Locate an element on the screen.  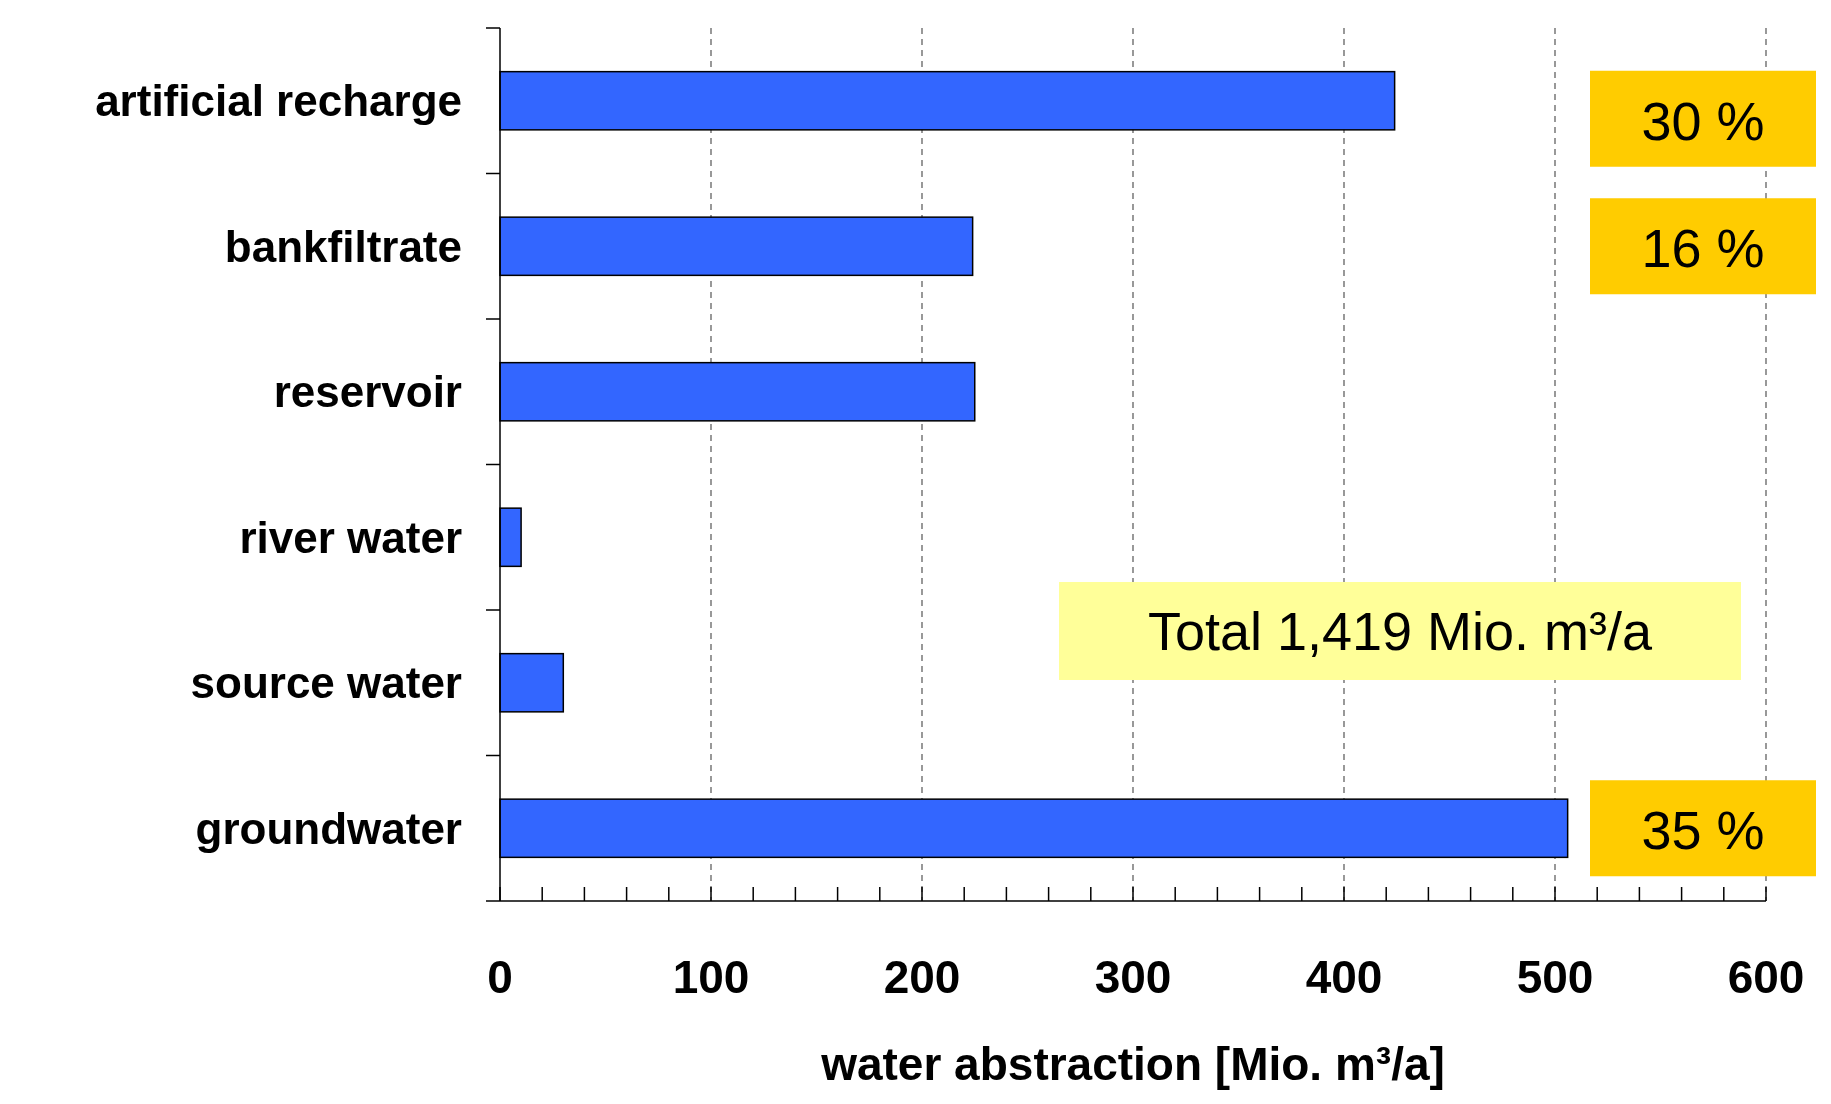
annotation: 16 % is located at coordinates (1703, 248).